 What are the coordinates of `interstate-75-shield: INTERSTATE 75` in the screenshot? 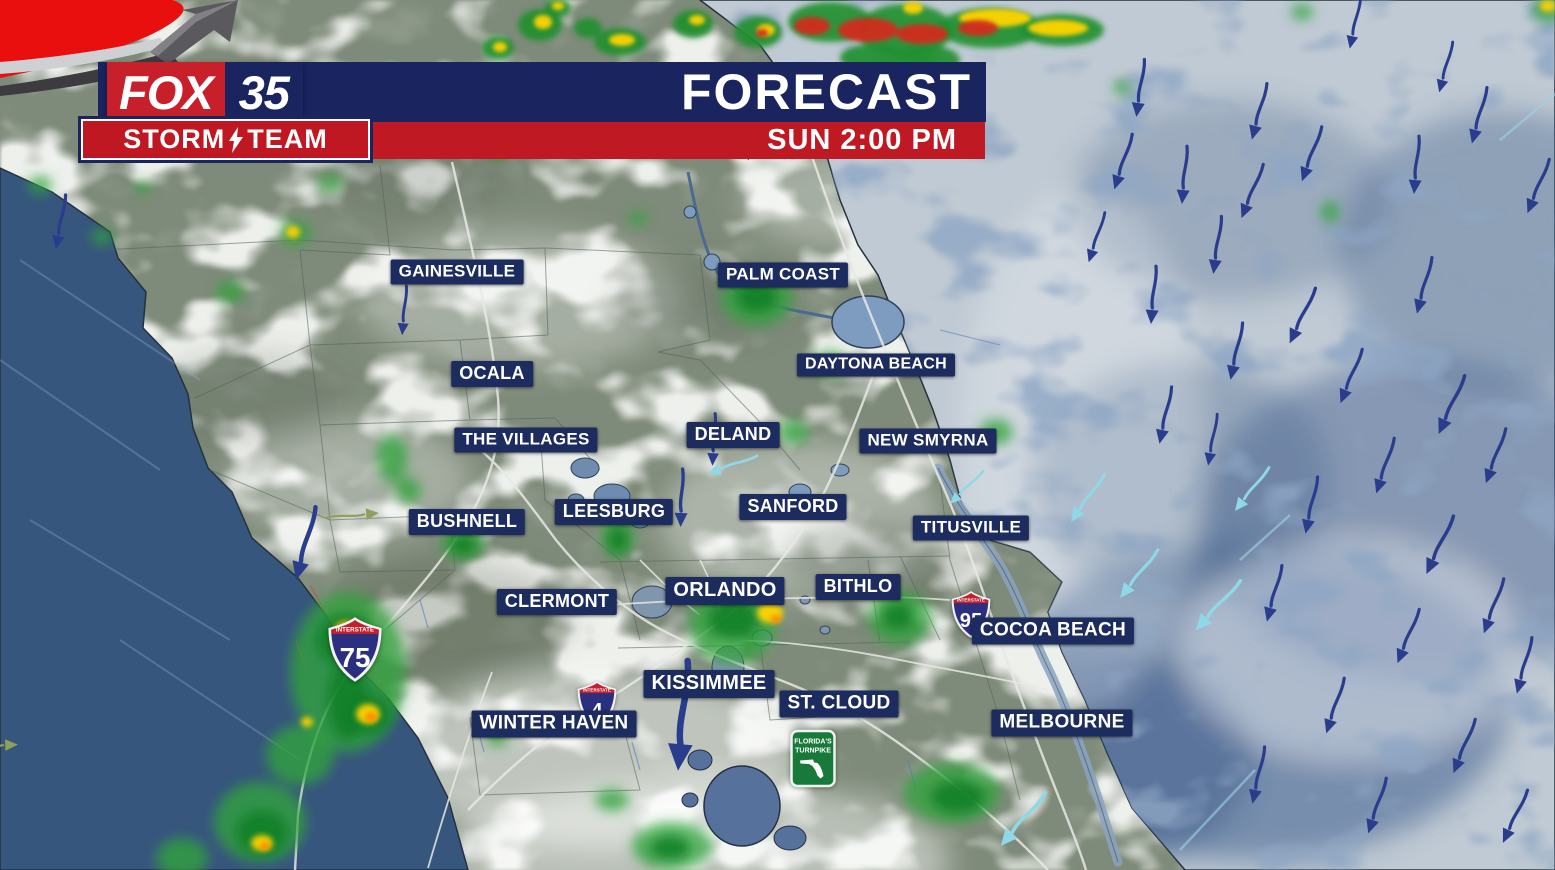 It's located at (355, 652).